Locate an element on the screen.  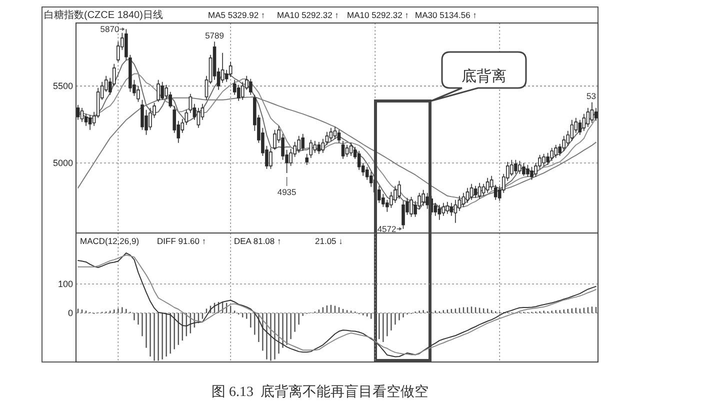
y-tick-label: 0 is located at coordinates (70, 313).